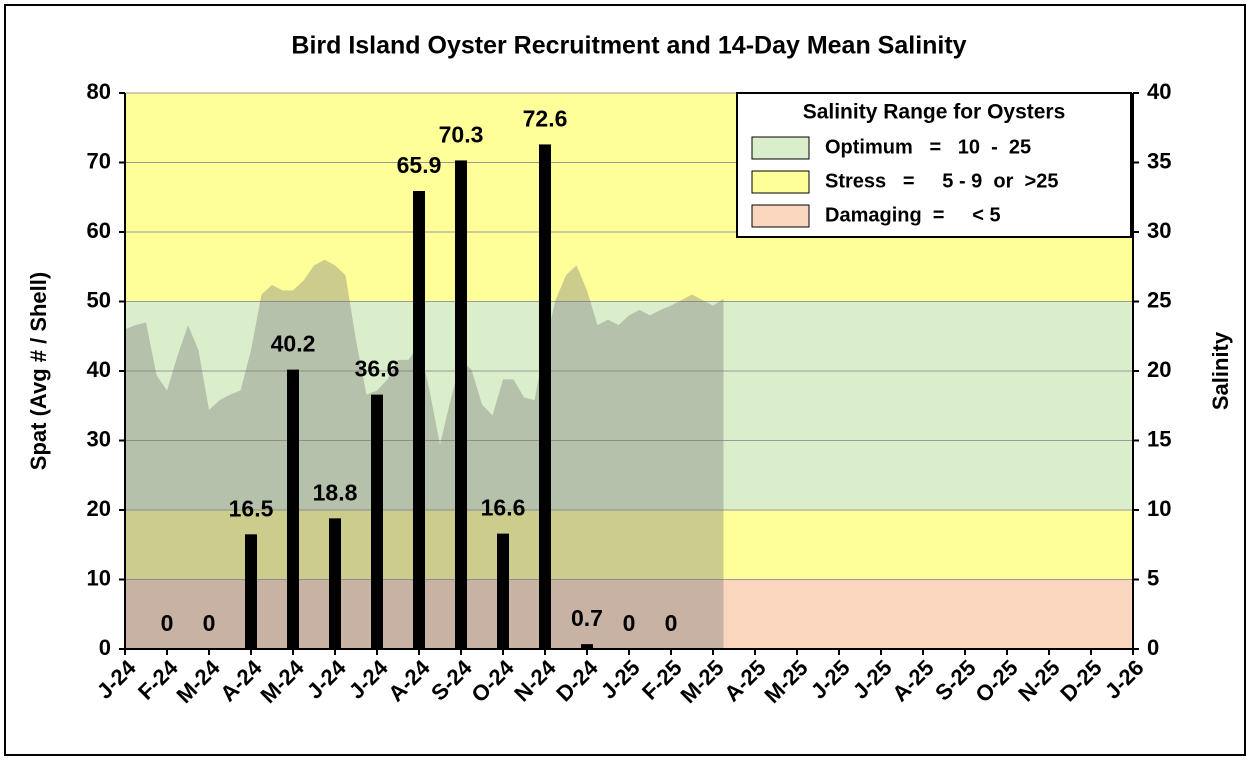 The height and width of the screenshot is (765, 1250). I want to click on legend-label: Stress = 5 - 9 or >25, so click(941, 181).